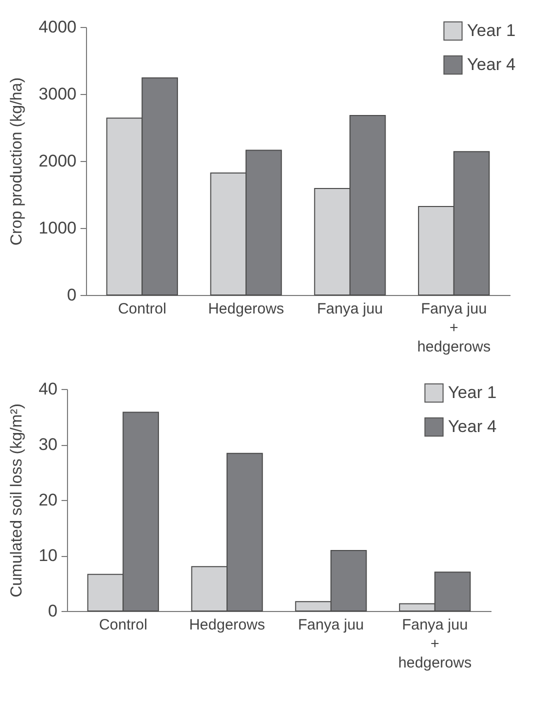  Describe the element at coordinates (57, 94) in the screenshot. I see `y-tick-label: 3000` at that location.